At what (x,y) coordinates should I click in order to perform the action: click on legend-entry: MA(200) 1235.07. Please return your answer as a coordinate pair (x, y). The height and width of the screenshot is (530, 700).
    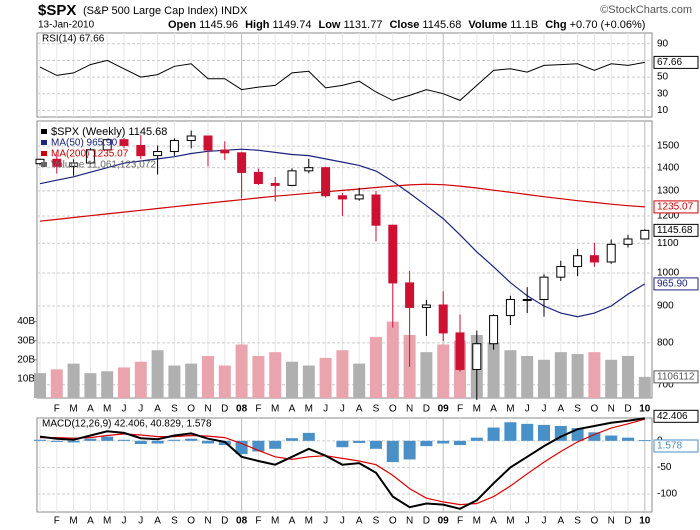
    Looking at the image, I should click on (90, 154).